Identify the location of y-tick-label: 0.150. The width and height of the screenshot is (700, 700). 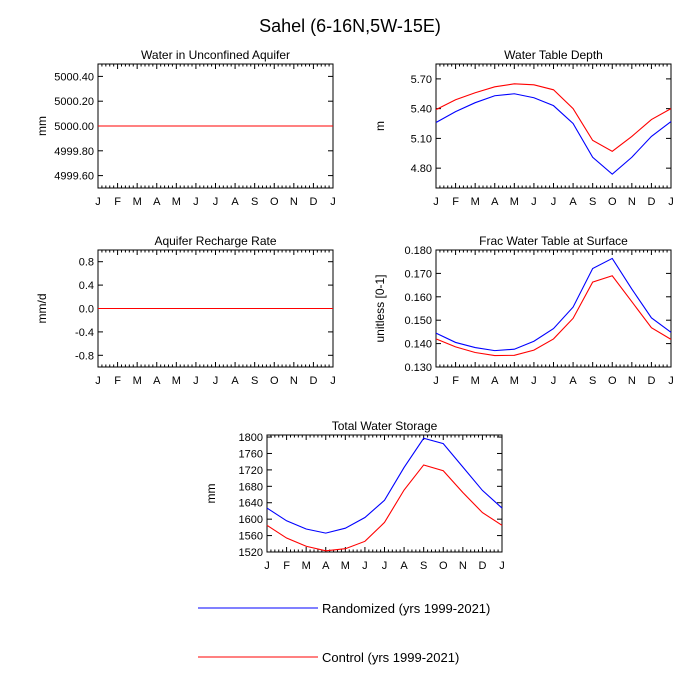
(418, 321).